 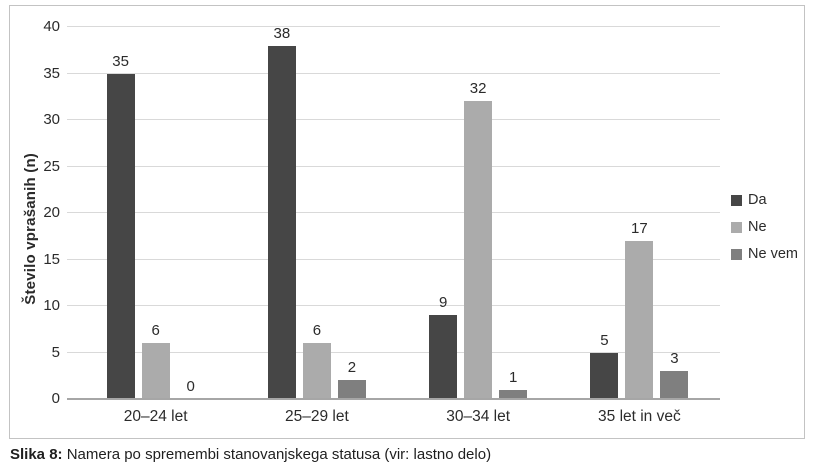 I want to click on bar-da: 5, so click(x=604, y=365).